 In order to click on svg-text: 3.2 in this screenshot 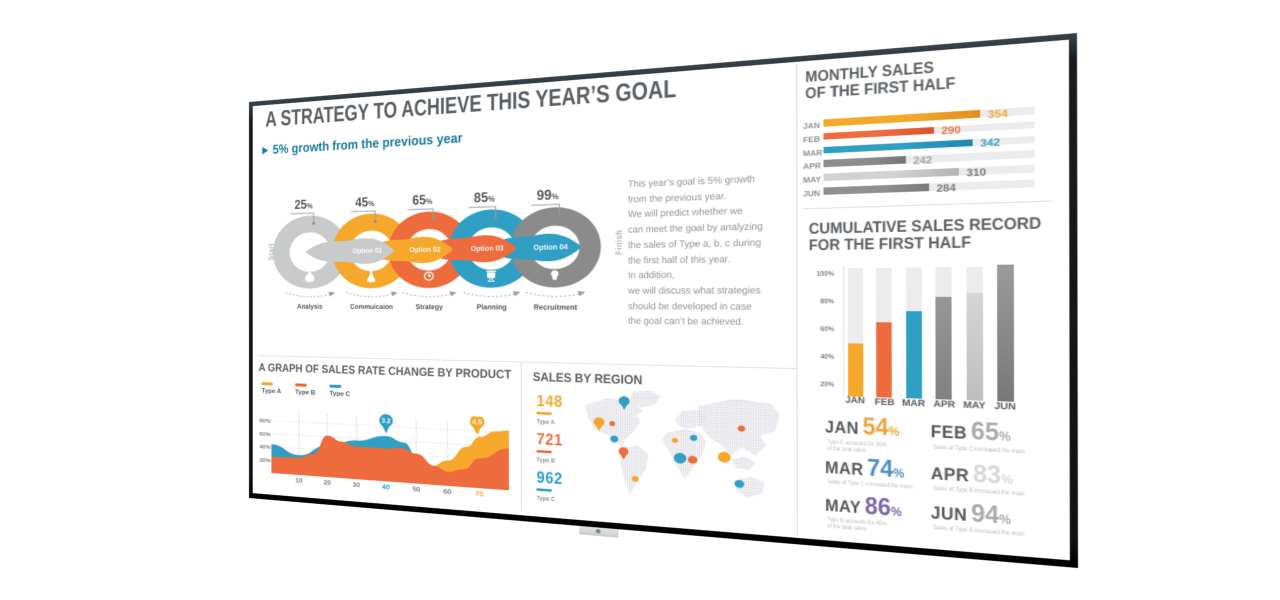, I will do `click(385, 421)`.